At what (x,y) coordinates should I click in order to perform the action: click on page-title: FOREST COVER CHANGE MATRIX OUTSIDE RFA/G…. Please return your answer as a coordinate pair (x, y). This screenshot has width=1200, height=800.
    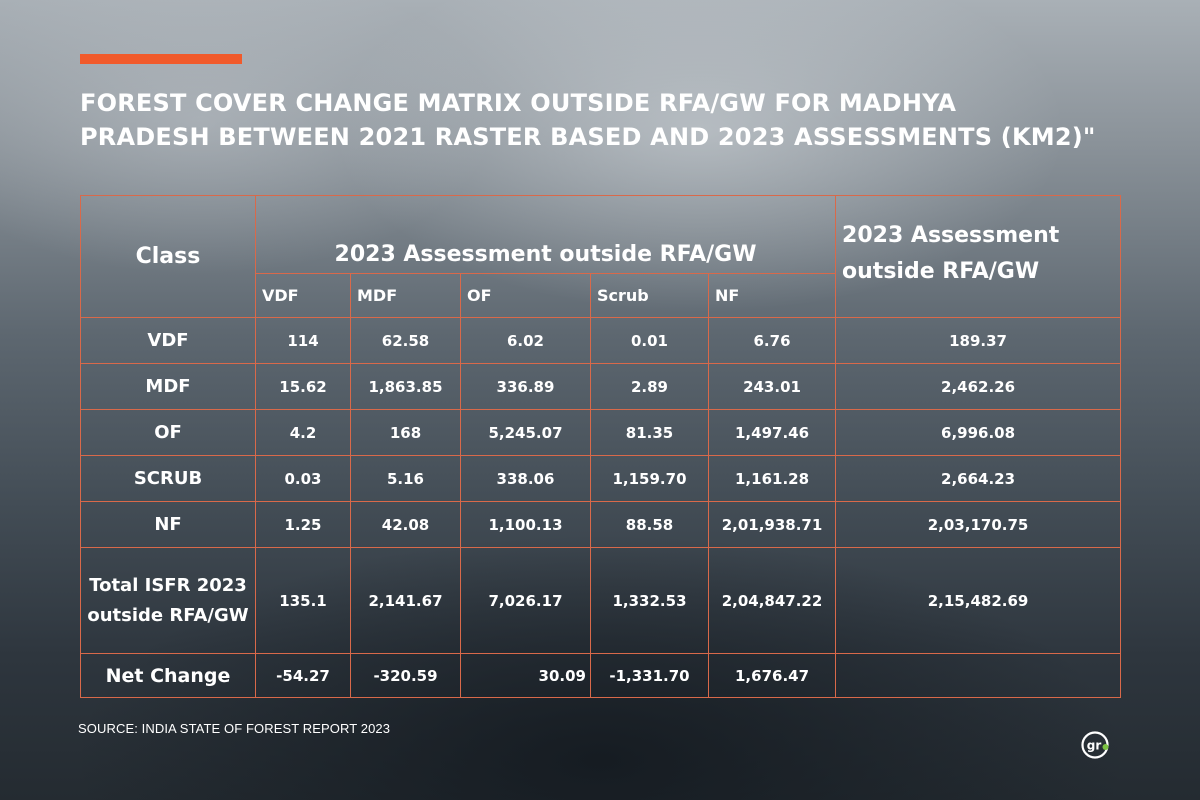
    Looking at the image, I should click on (600, 120).